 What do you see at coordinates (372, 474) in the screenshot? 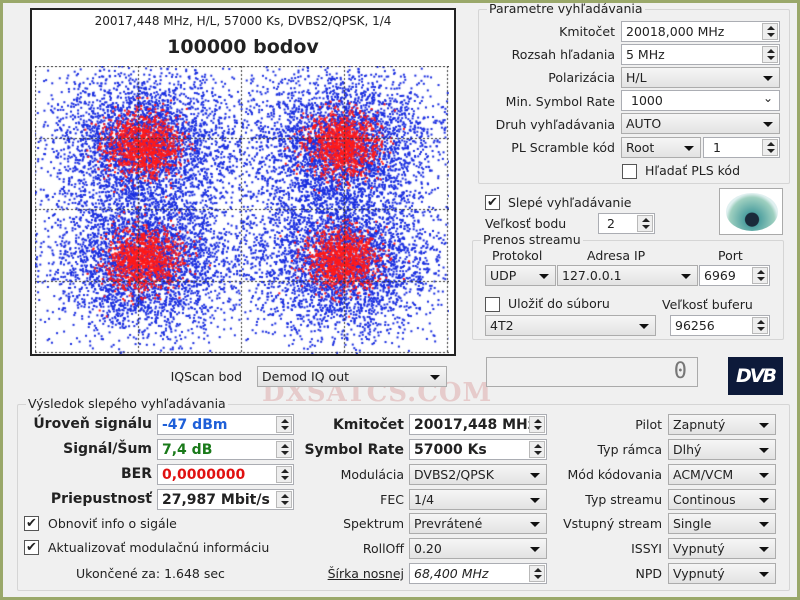
I see `result-2-label: Modulácia` at bounding box center [372, 474].